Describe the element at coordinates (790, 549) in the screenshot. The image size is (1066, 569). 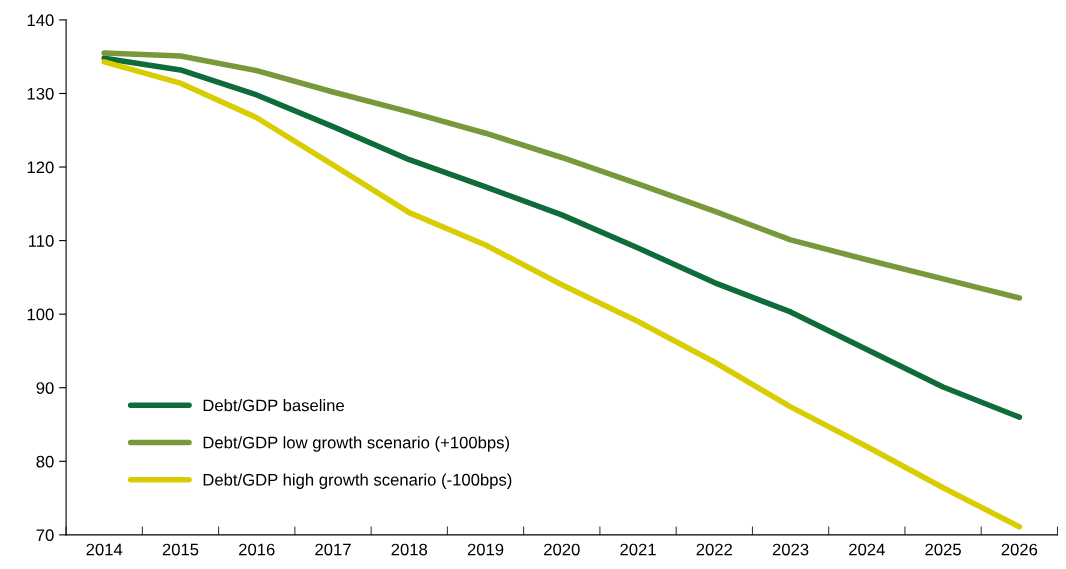
I see `x-tick-label: 2023` at that location.